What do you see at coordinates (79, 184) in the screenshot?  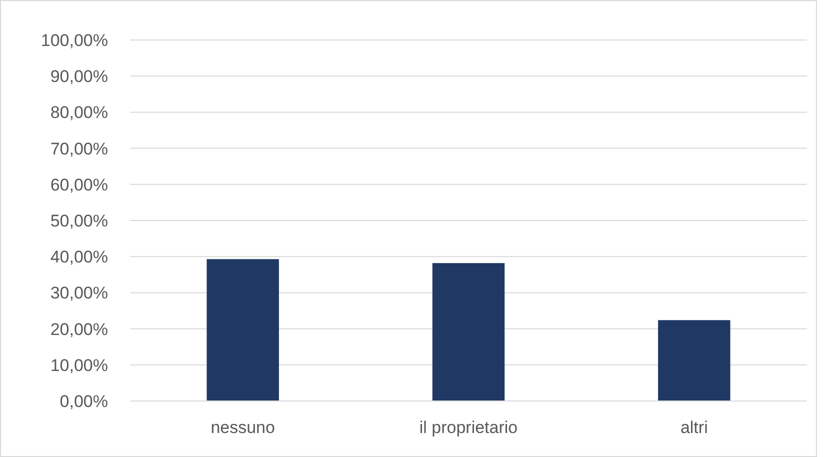 I see `y-tick-label: 60,00%` at bounding box center [79, 184].